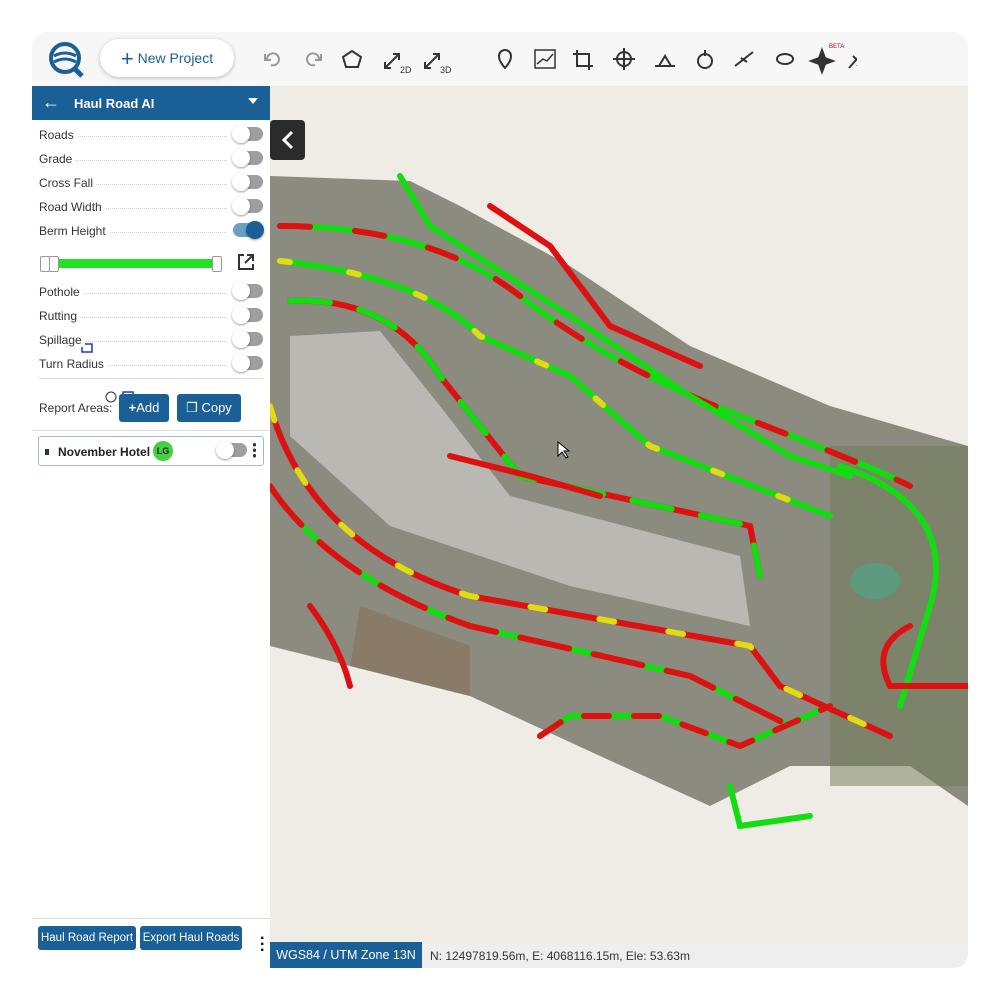 This screenshot has height=1000, width=1000. What do you see at coordinates (114, 103) in the screenshot?
I see `sidebar-title: Haul Road AI` at bounding box center [114, 103].